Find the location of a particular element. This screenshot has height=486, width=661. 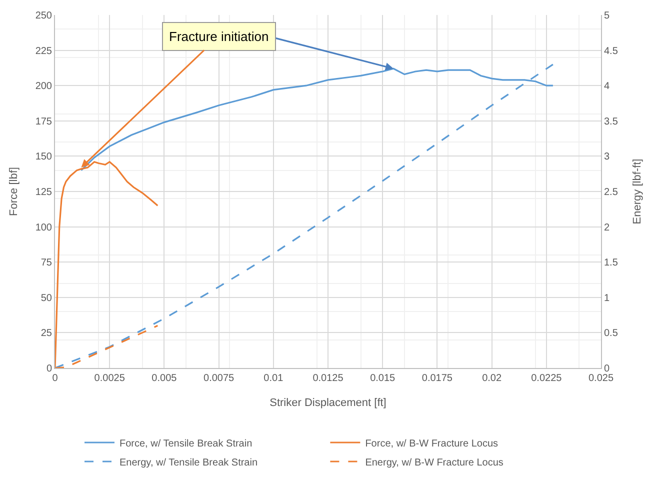

legend-label: Energy, w/ Tensile Break Strain is located at coordinates (189, 462).